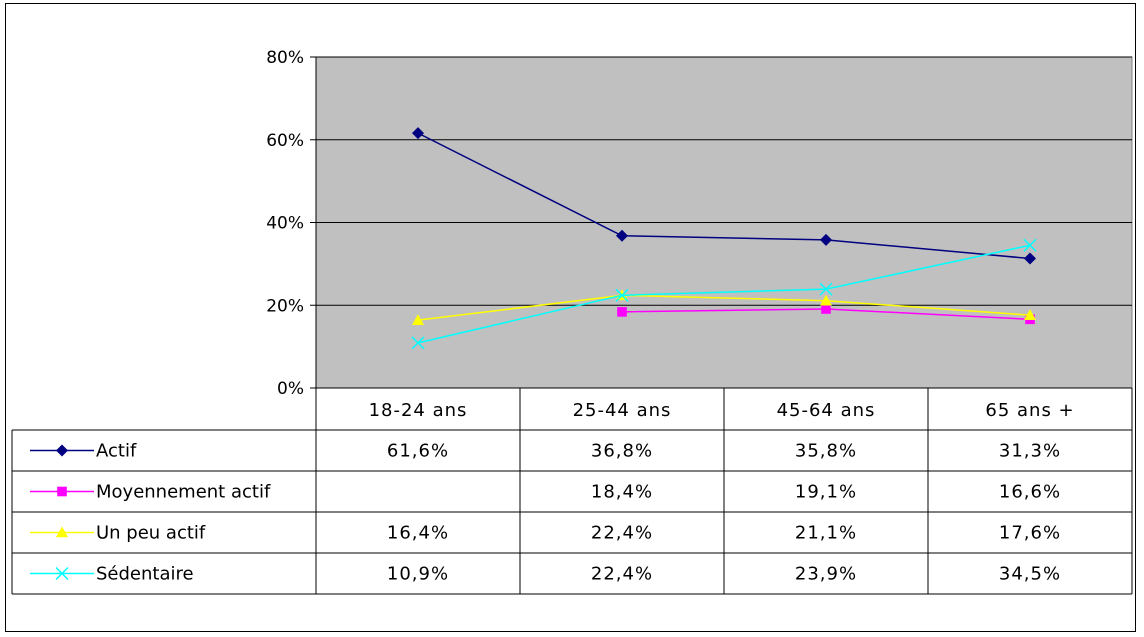 The width and height of the screenshot is (1144, 637). Describe the element at coordinates (116, 451) in the screenshot. I see `series-name: Actif` at that location.